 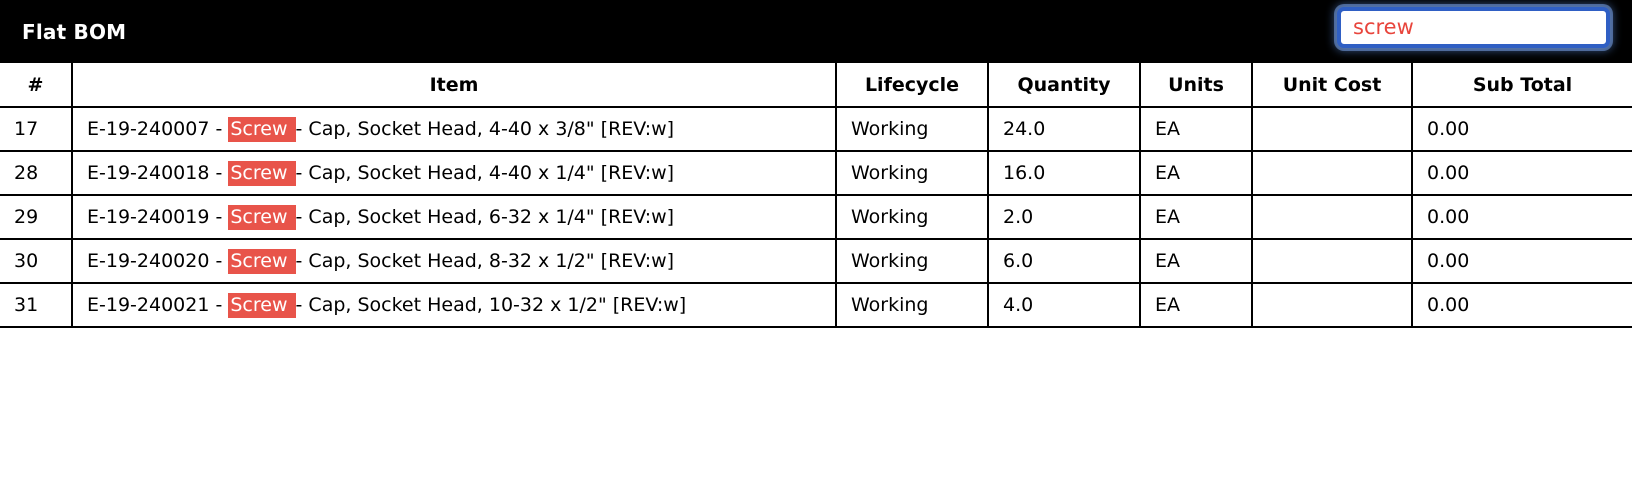 What do you see at coordinates (158, 217) in the screenshot?
I see `item-text-prefix: E-19-240019 -` at bounding box center [158, 217].